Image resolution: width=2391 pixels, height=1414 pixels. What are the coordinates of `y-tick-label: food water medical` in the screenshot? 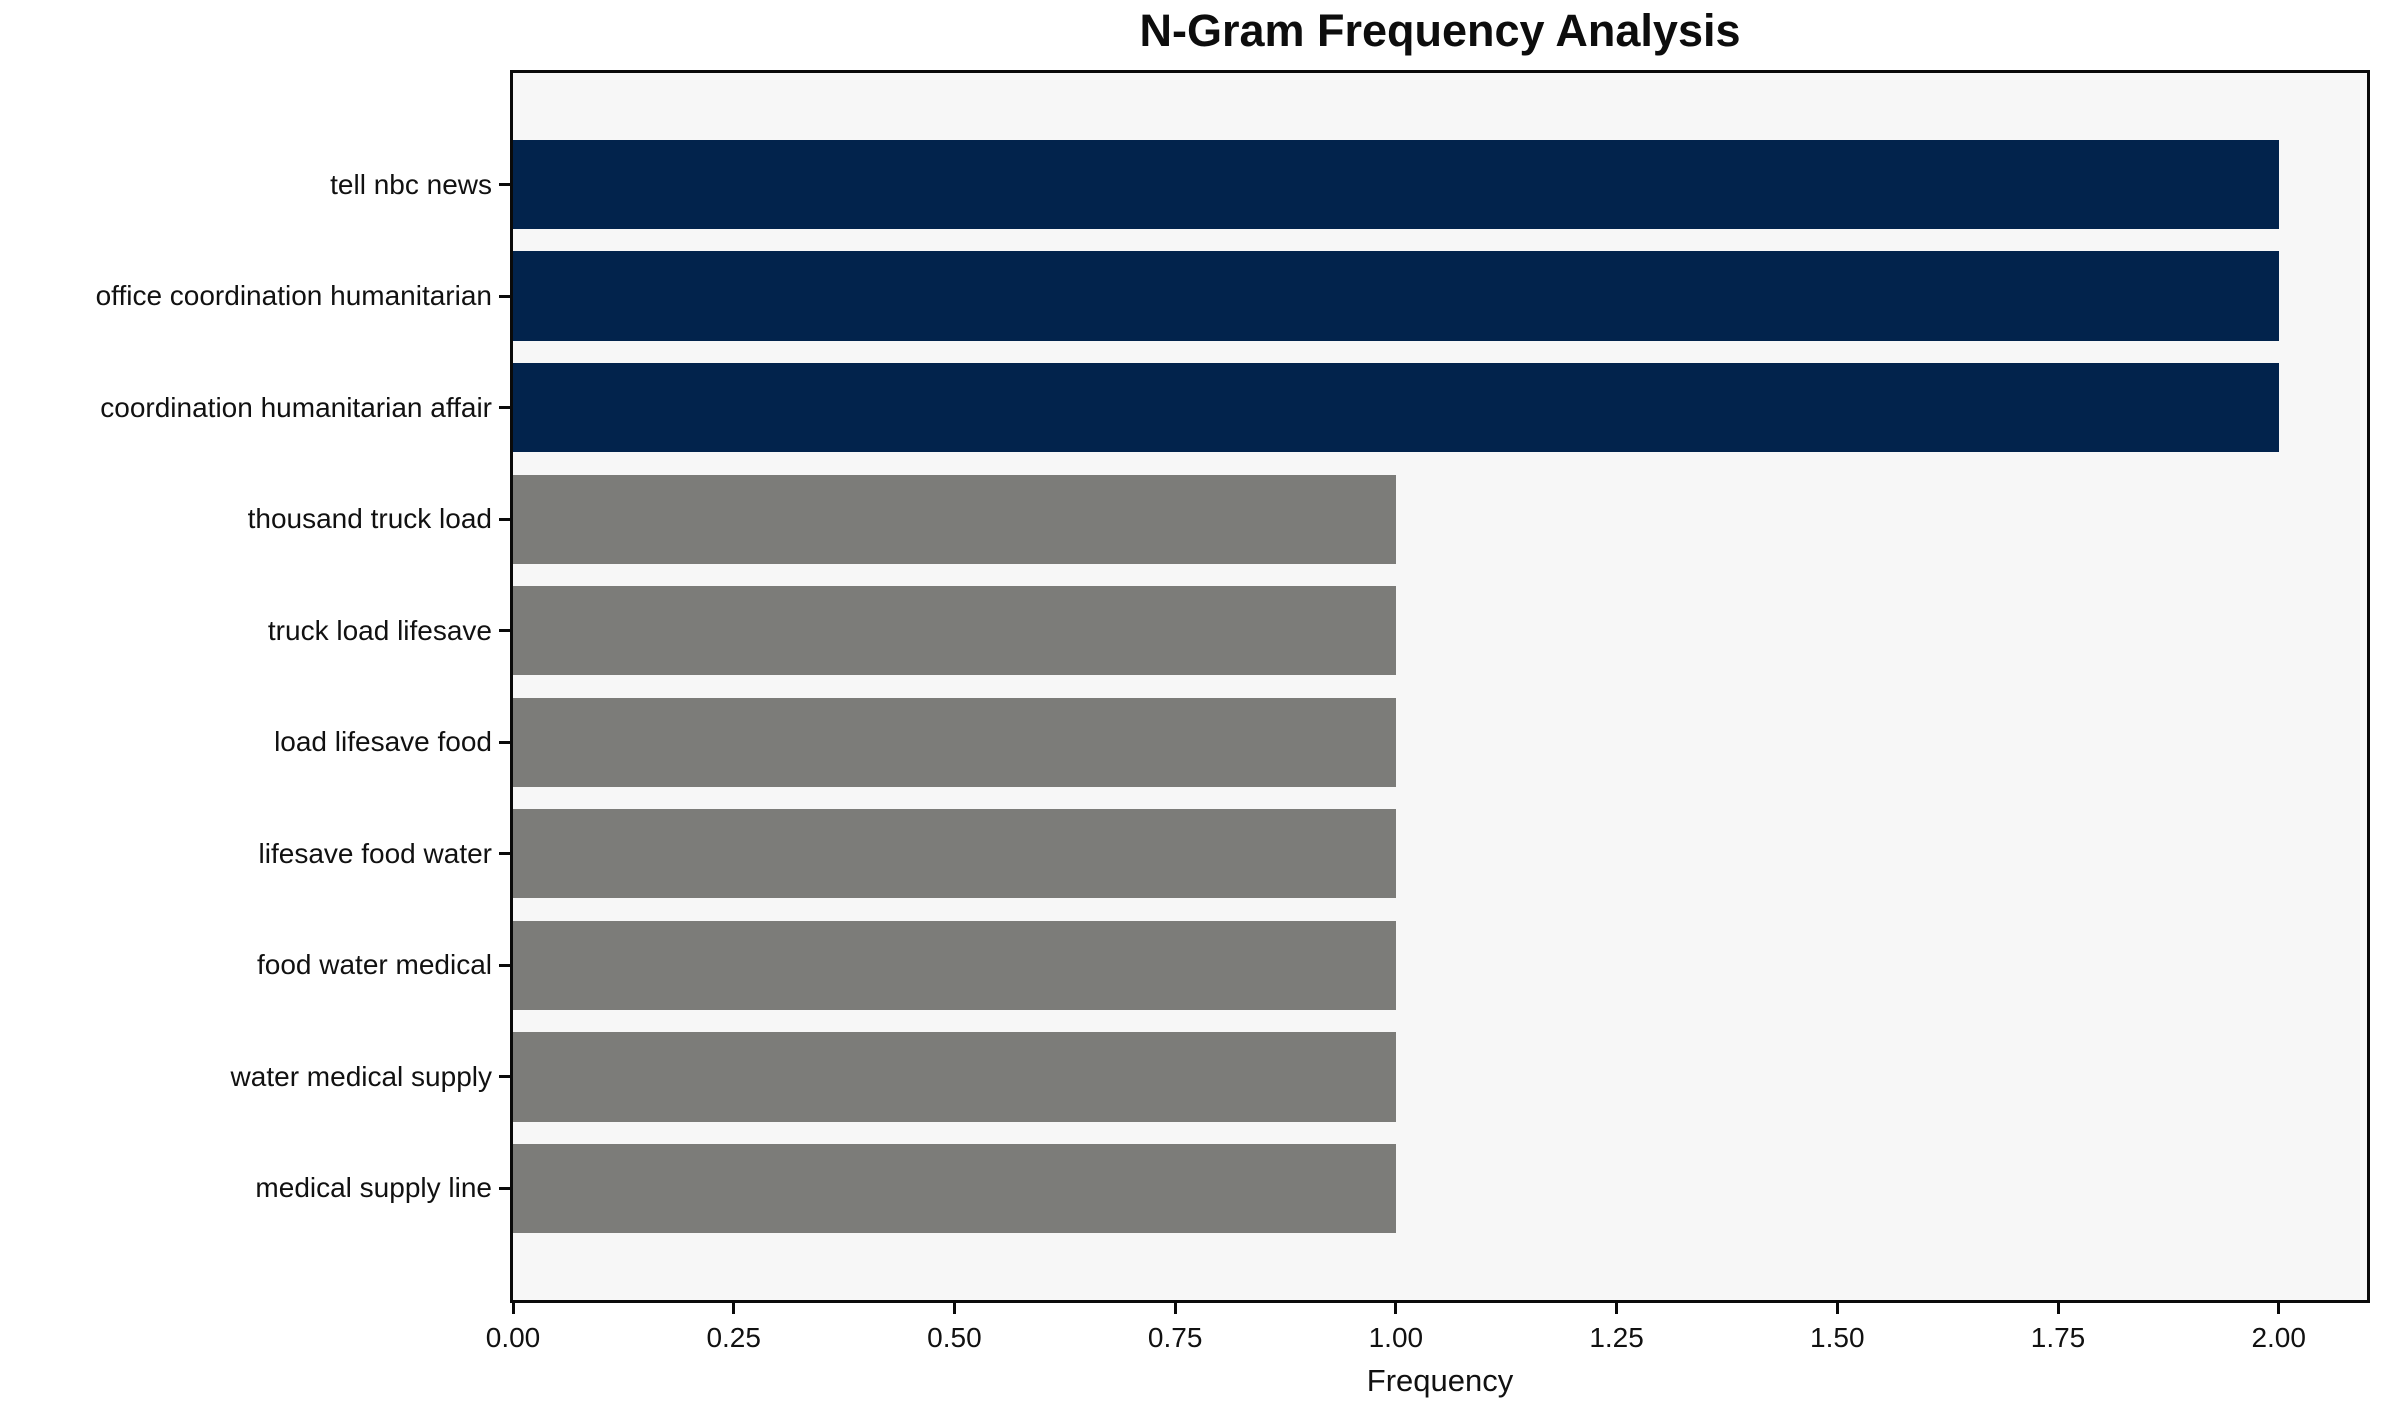 It's located at (374, 965).